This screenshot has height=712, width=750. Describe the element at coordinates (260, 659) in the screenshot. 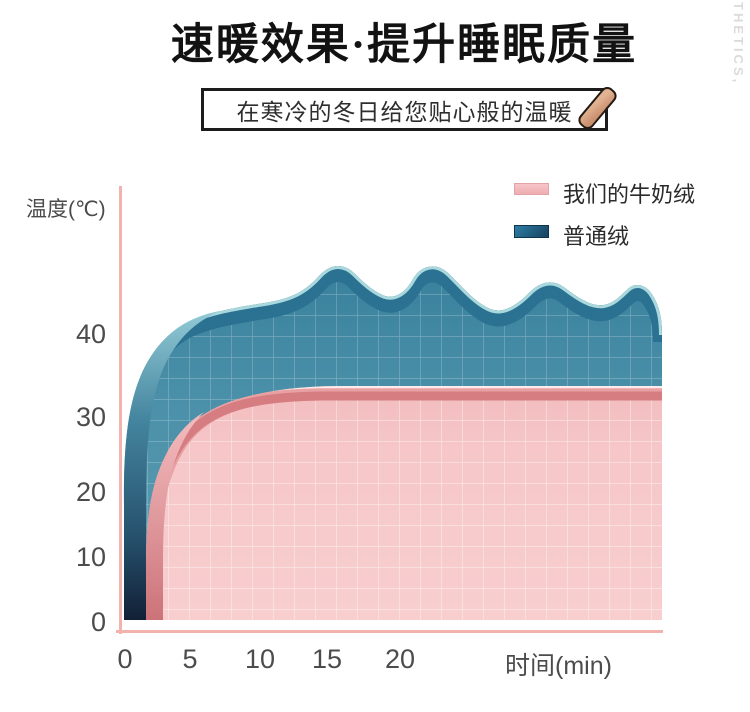

I see `x-tick-10: 10` at that location.